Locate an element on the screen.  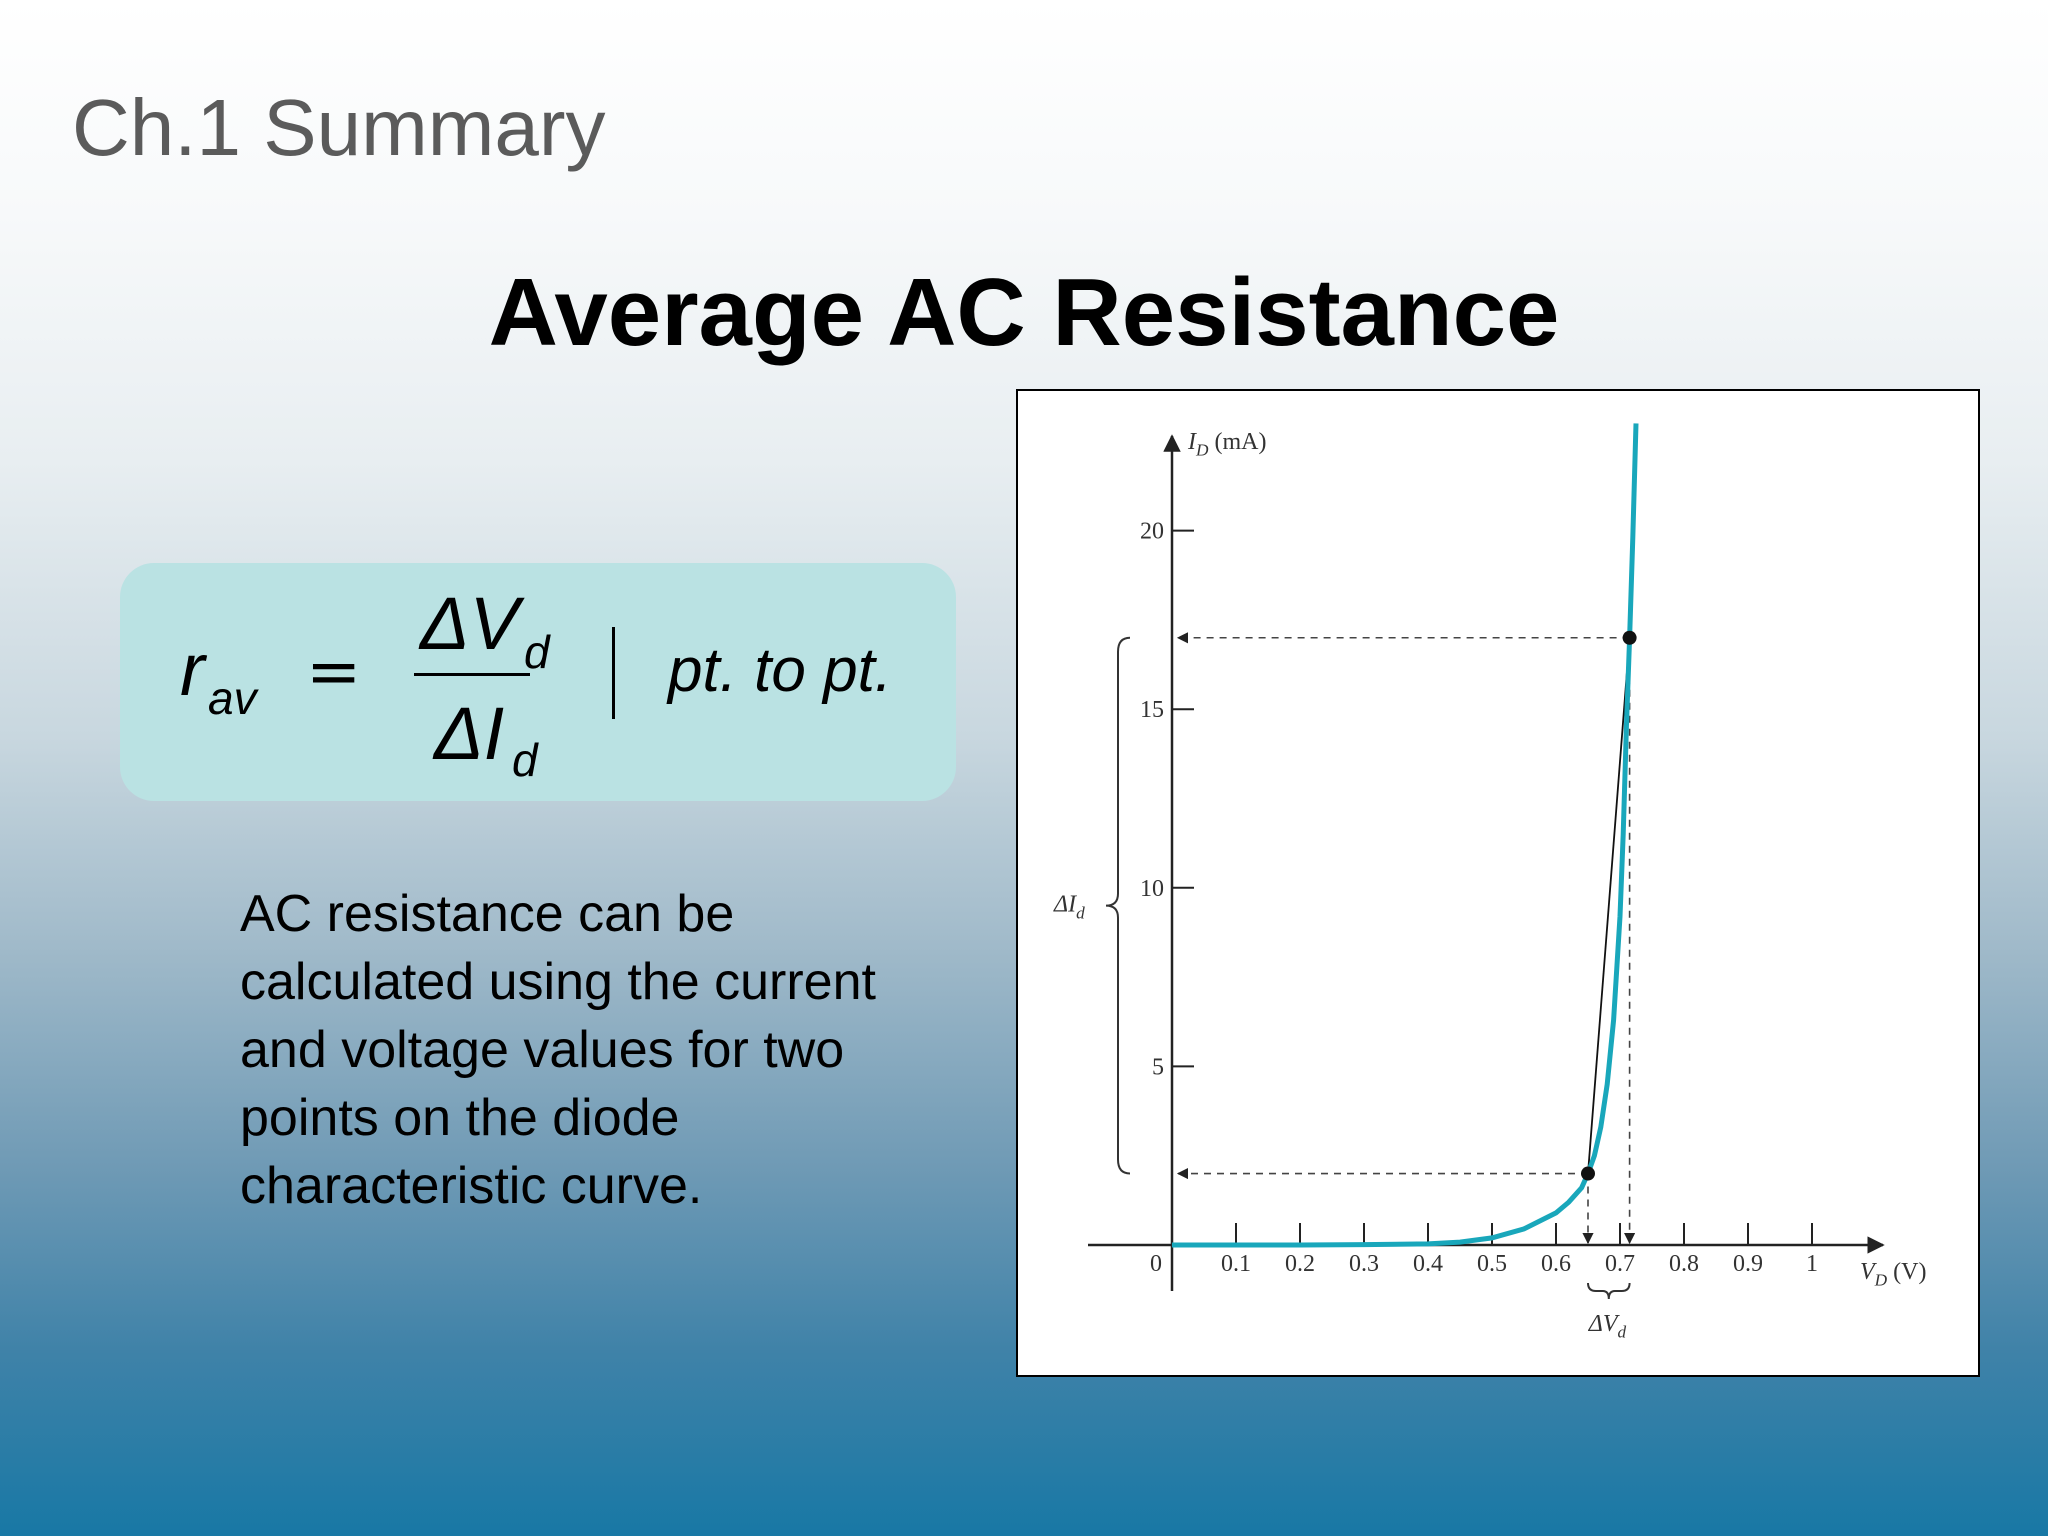
x-tick-label: 0.9 is located at coordinates (1748, 1264).